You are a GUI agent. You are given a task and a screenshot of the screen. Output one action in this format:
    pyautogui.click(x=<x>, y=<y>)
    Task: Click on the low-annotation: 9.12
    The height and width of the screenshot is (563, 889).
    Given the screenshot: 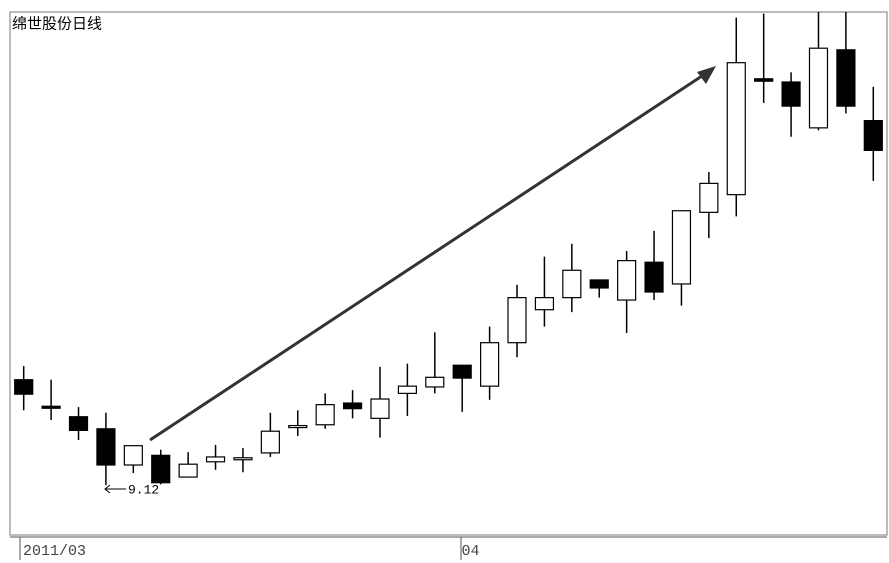 What is the action you would take?
    pyautogui.click(x=143, y=489)
    